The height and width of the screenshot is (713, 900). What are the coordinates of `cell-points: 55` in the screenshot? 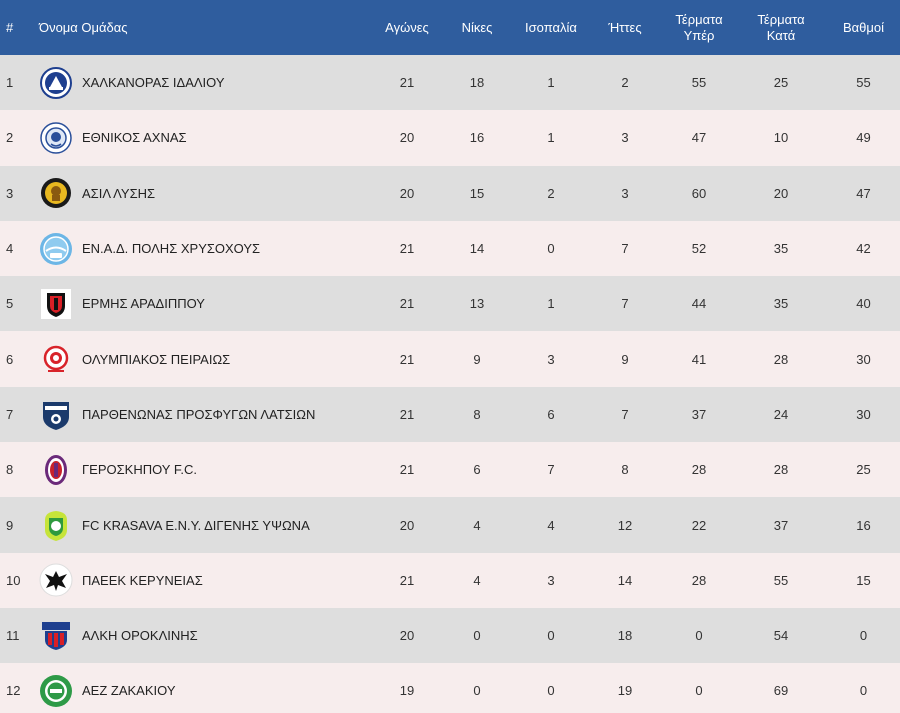 It's located at (863, 83).